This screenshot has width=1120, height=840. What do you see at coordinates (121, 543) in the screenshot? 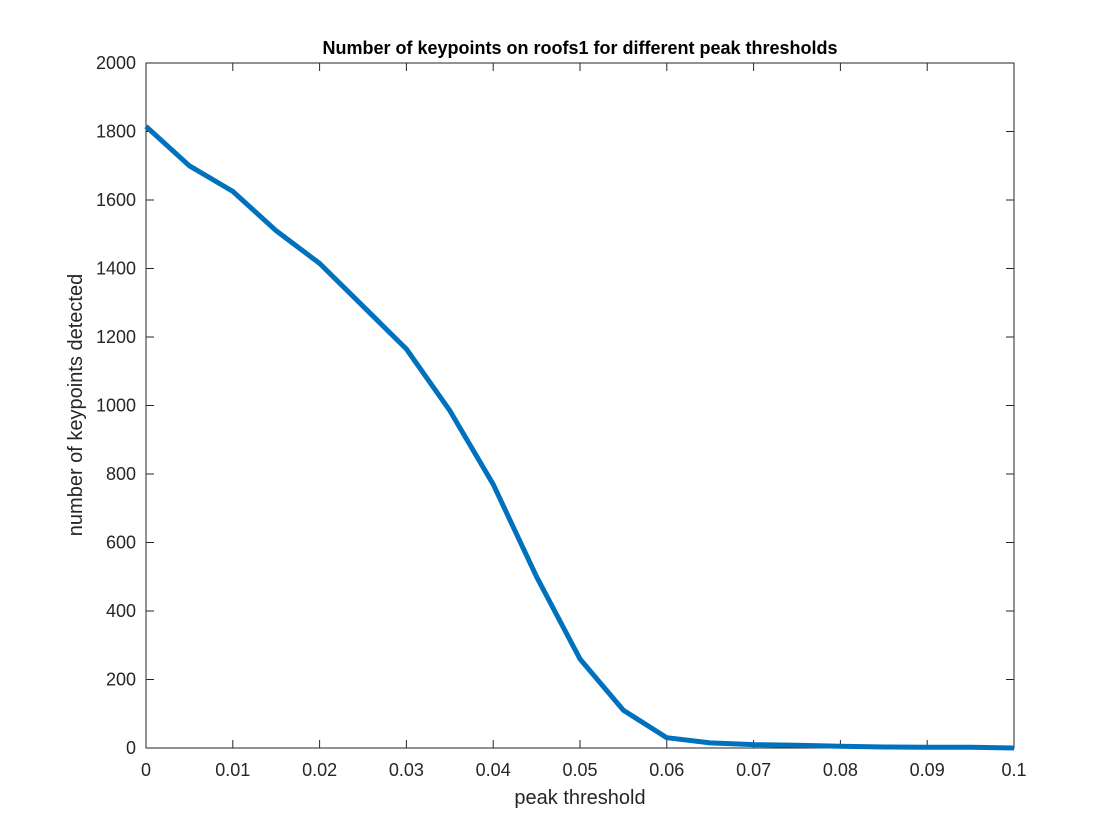
I see `y-tick-label: 600` at bounding box center [121, 543].